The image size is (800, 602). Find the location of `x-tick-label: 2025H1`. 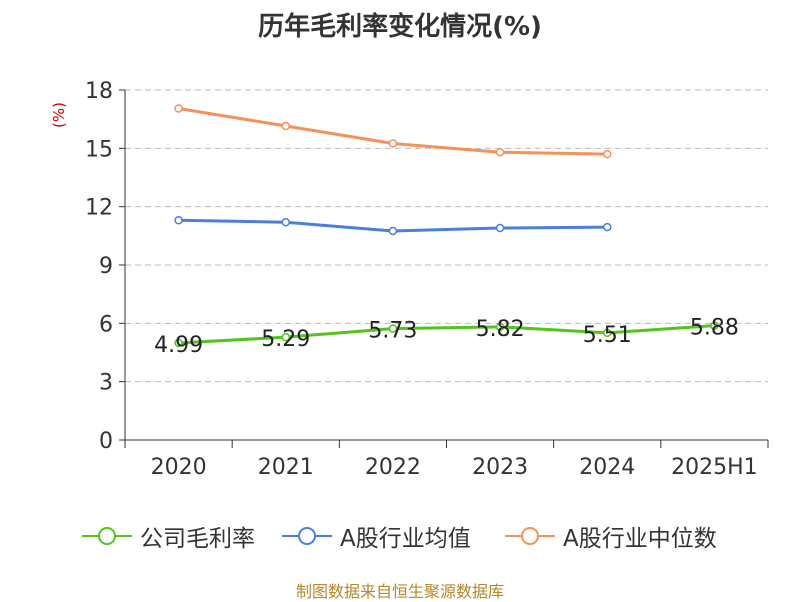

x-tick-label: 2025H1 is located at coordinates (714, 467).